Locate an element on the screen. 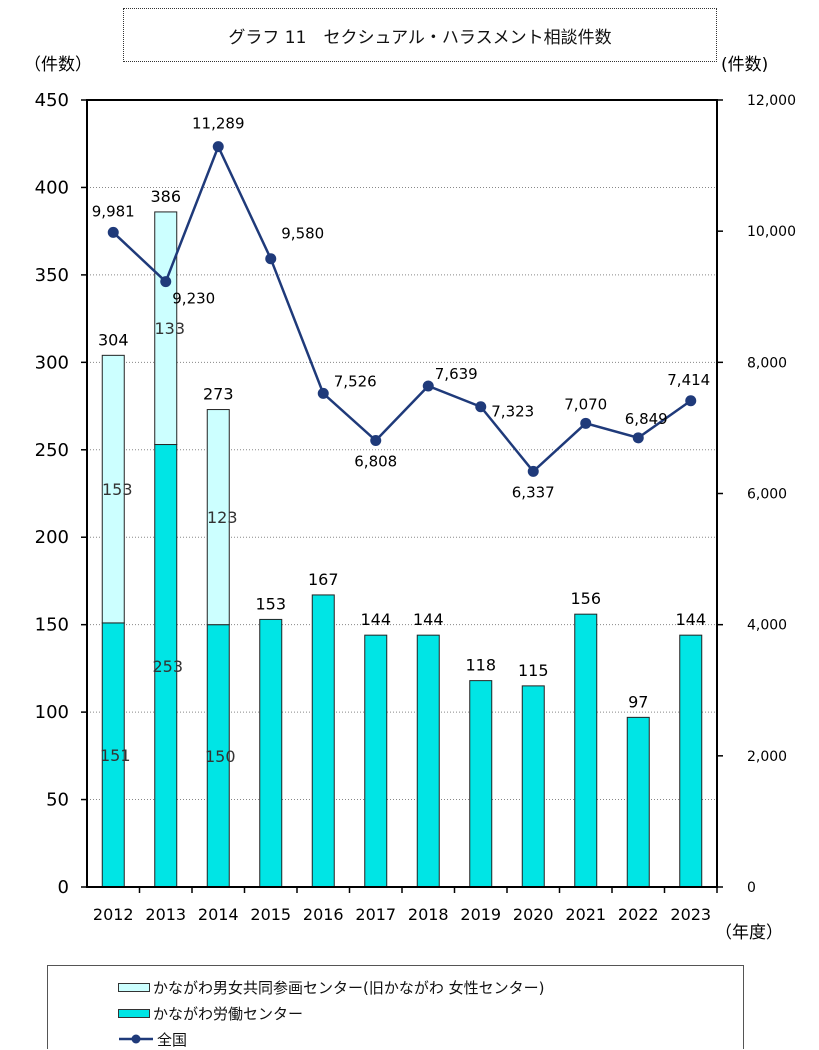 Image resolution: width=819 pixels, height=1050 pixels. right-tick-label: 6,000 is located at coordinates (767, 495).